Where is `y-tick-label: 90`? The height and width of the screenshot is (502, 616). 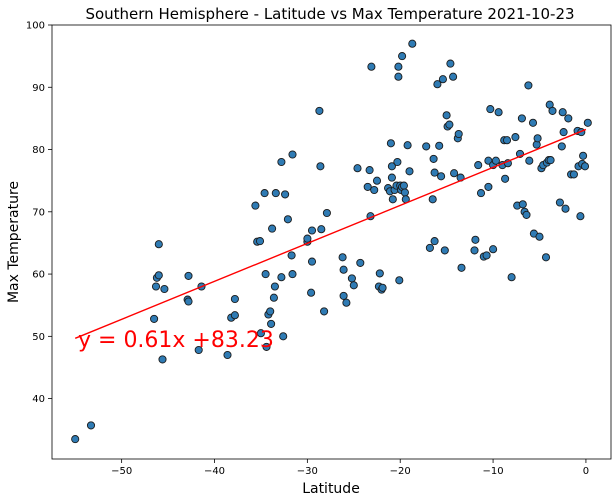
y-tick-label: 90 is located at coordinates (38, 88).